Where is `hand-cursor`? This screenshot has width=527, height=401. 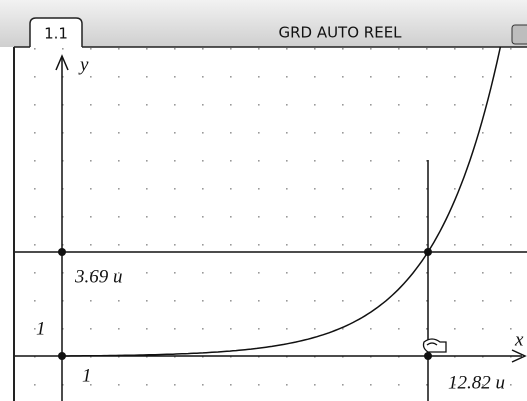 hand-cursor is located at coordinates (434, 345).